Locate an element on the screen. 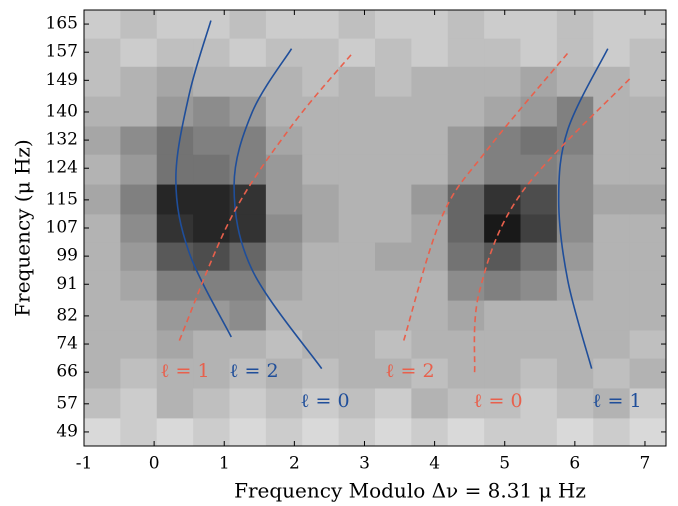 The image size is (678, 506). y-tick-label: 57 is located at coordinates (67, 403).